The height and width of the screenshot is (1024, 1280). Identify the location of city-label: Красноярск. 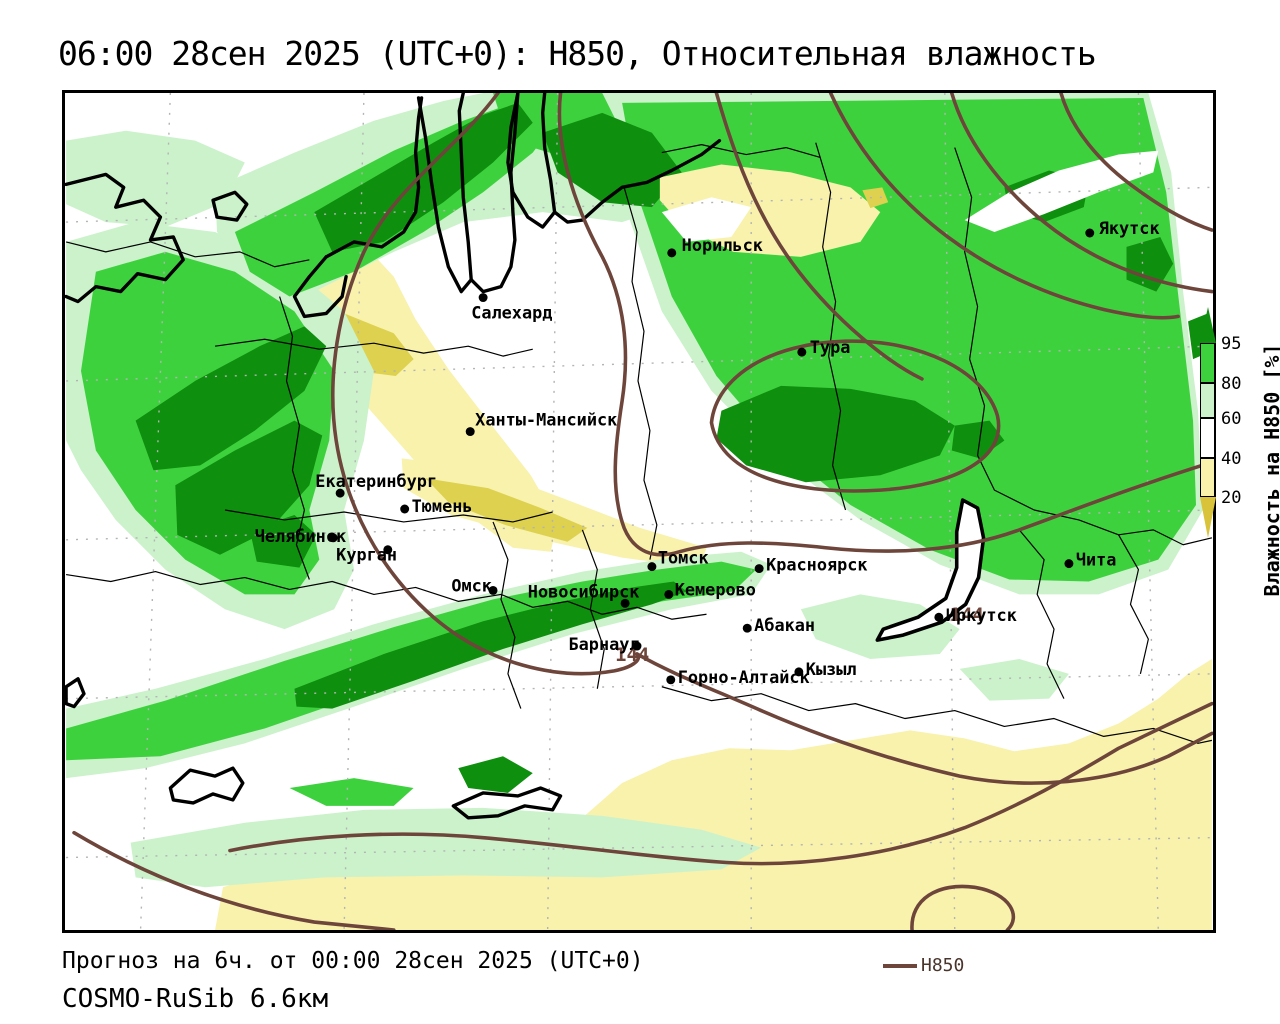
(817, 565).